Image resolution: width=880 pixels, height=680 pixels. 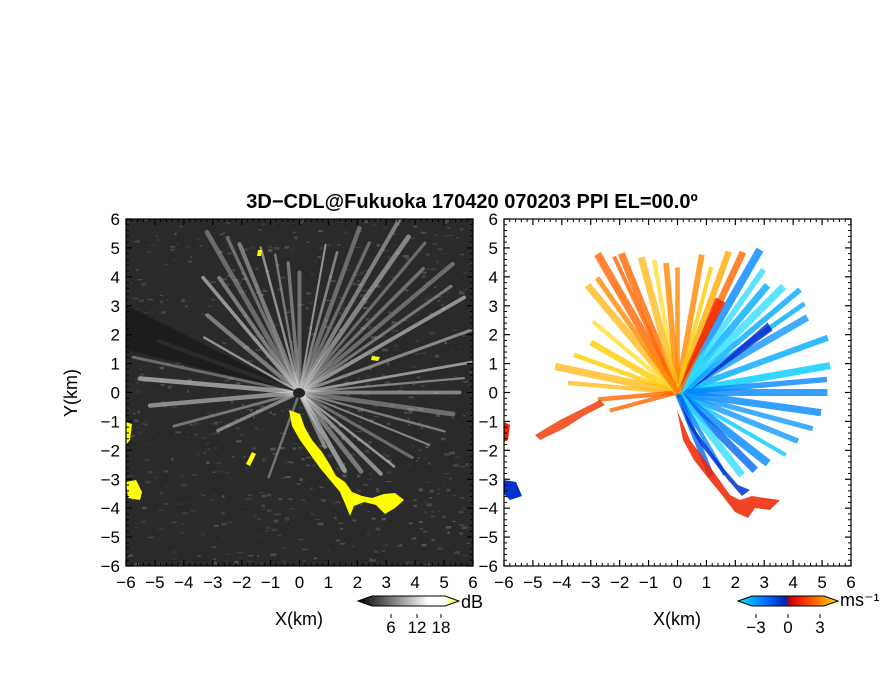 I want to click on y-tick-label: 1, so click(x=115, y=364).